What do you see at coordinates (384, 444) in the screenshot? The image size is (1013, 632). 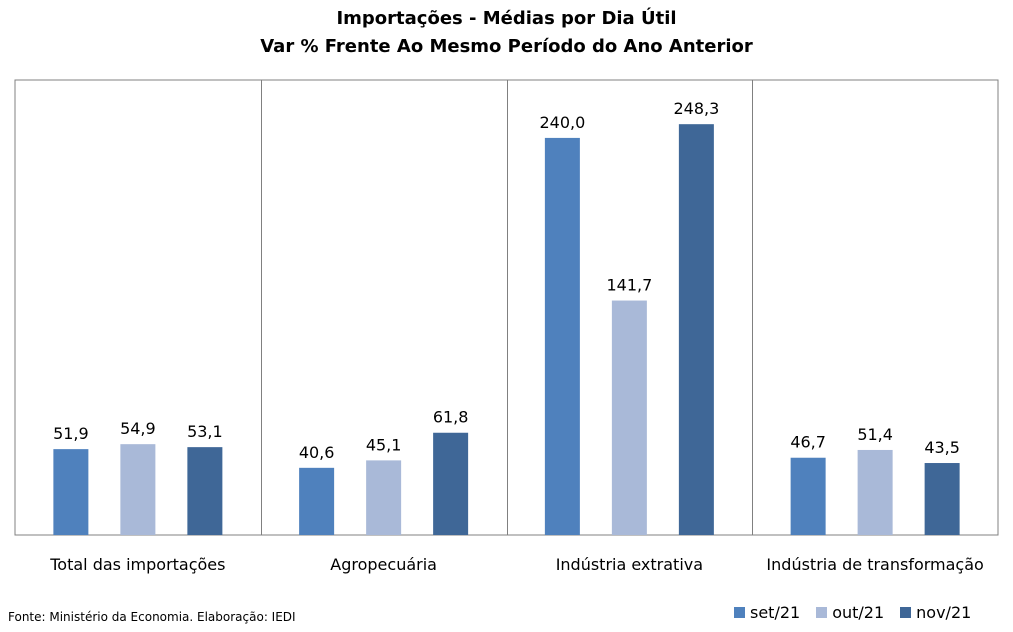 I see `data-label: 45,1` at bounding box center [384, 444].